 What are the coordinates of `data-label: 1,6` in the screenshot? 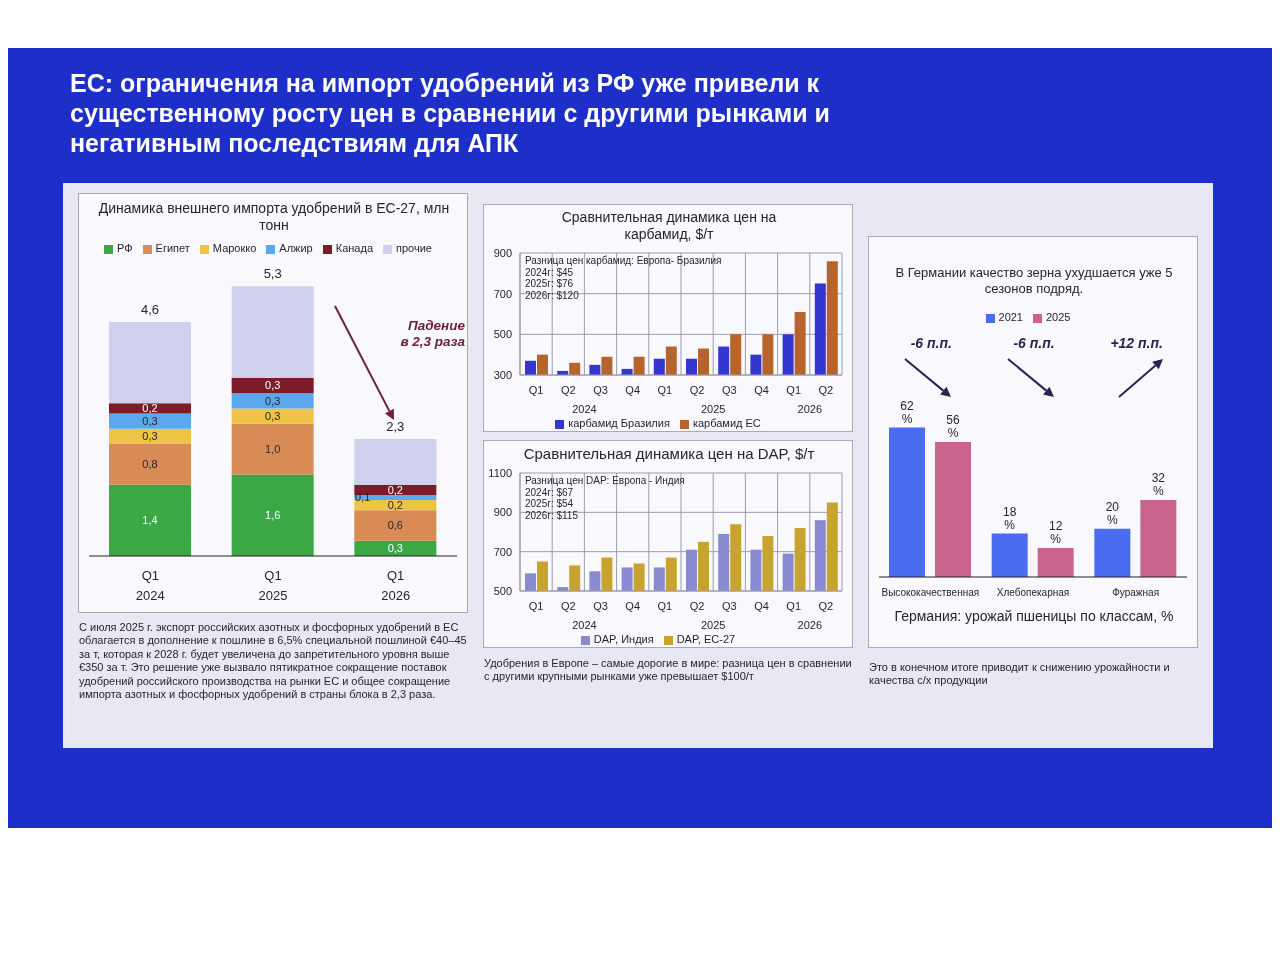 It's located at (273, 515).